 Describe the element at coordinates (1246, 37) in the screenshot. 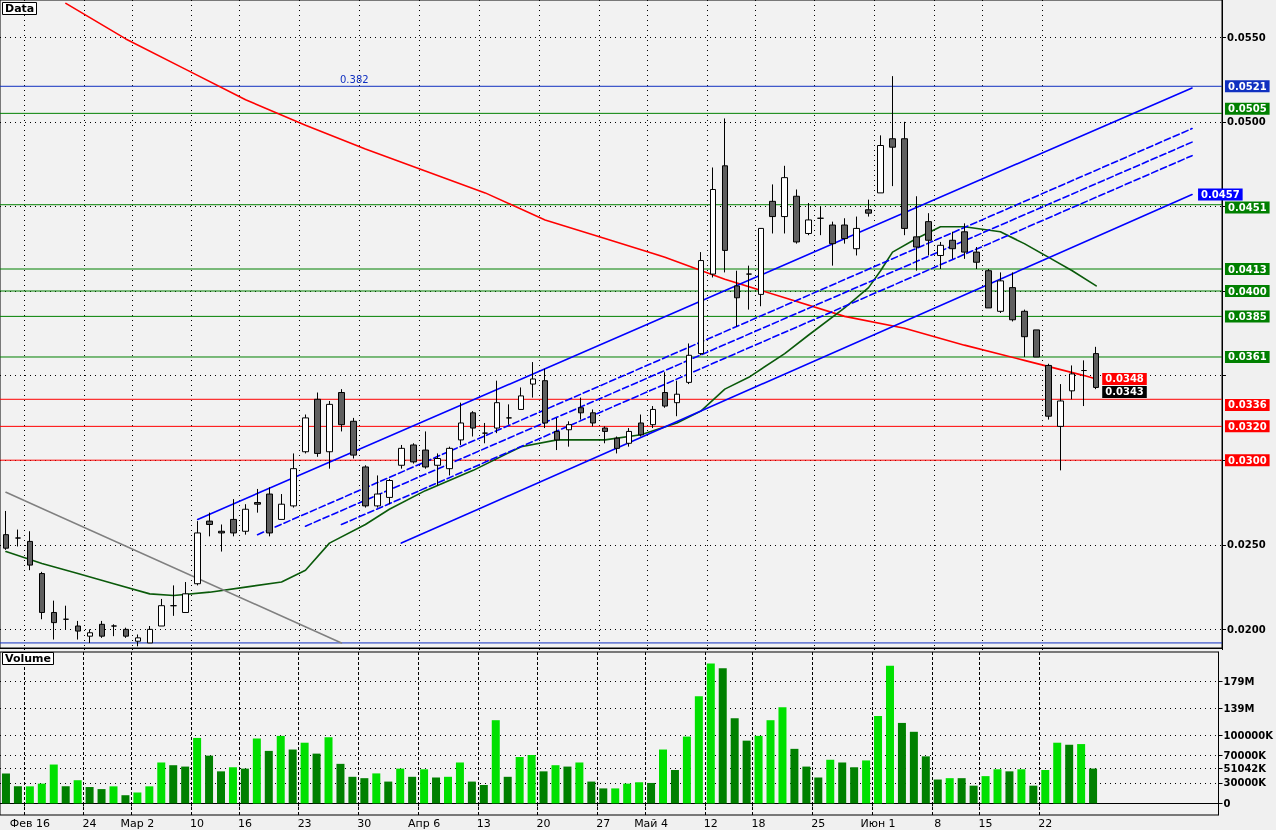

I see `y-tick-label: 0.0550` at that location.